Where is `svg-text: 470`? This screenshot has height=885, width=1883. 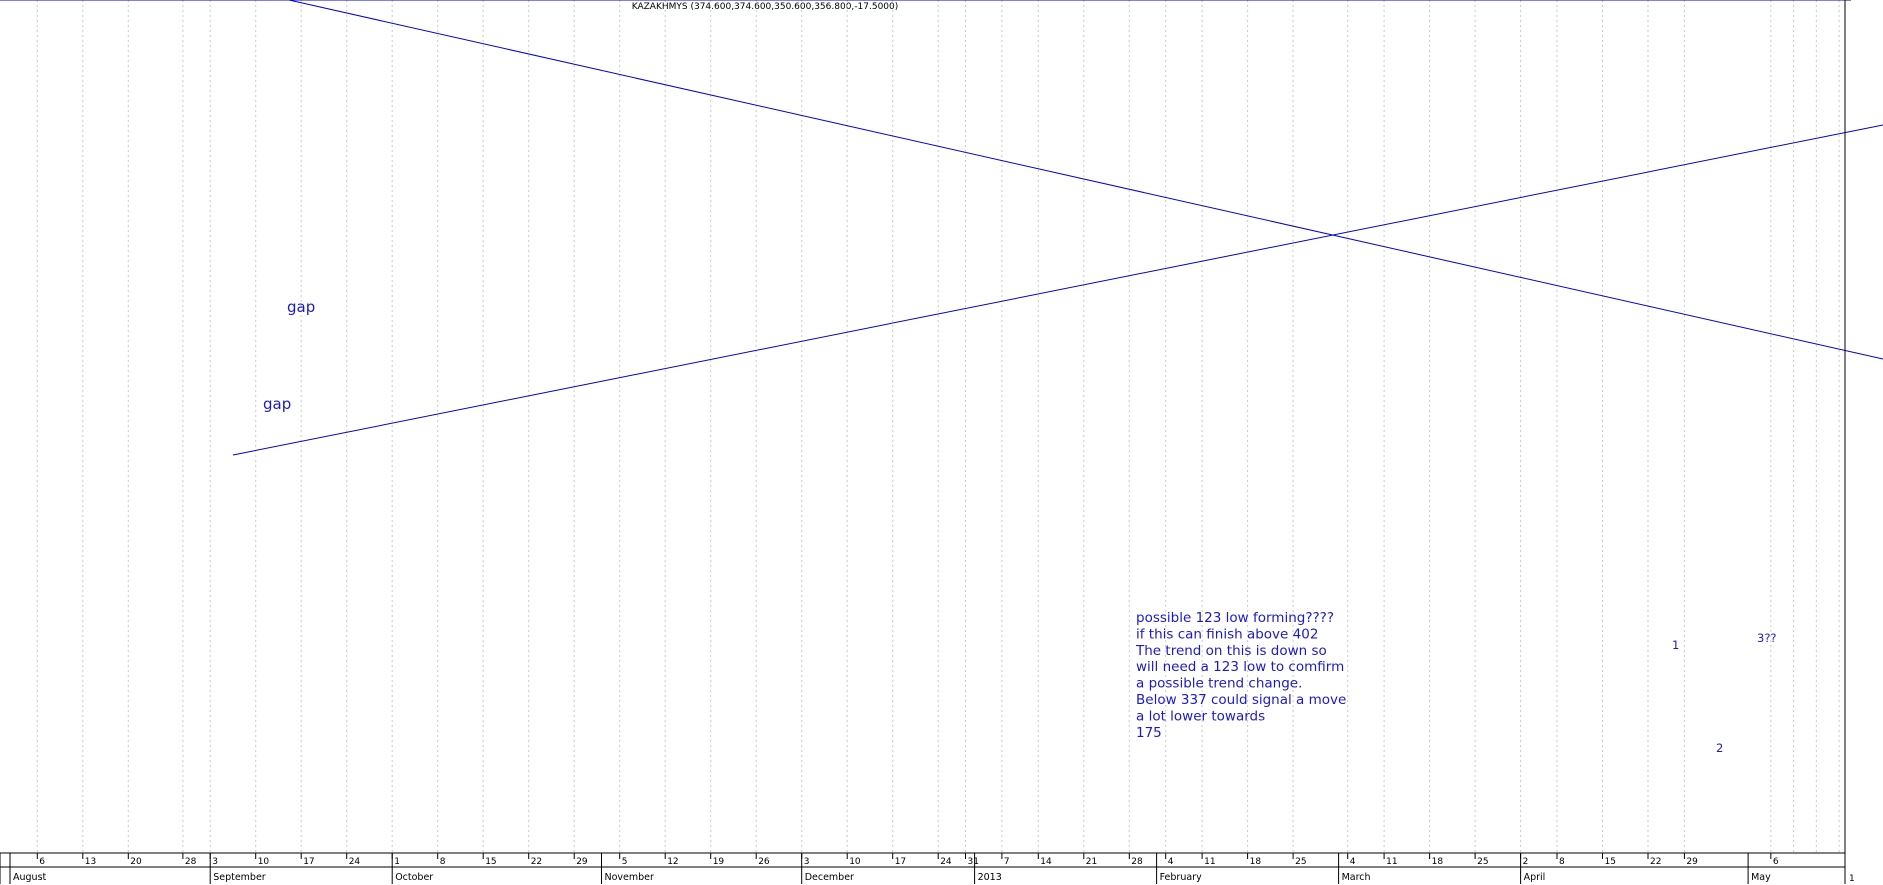 svg-text: 470 is located at coordinates (1864, 1).